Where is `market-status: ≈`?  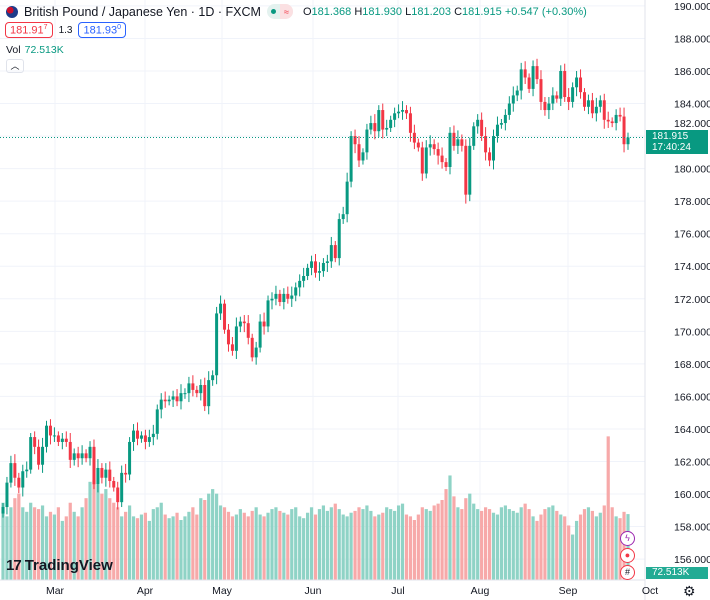
market-status: ≈ is located at coordinates (279, 11).